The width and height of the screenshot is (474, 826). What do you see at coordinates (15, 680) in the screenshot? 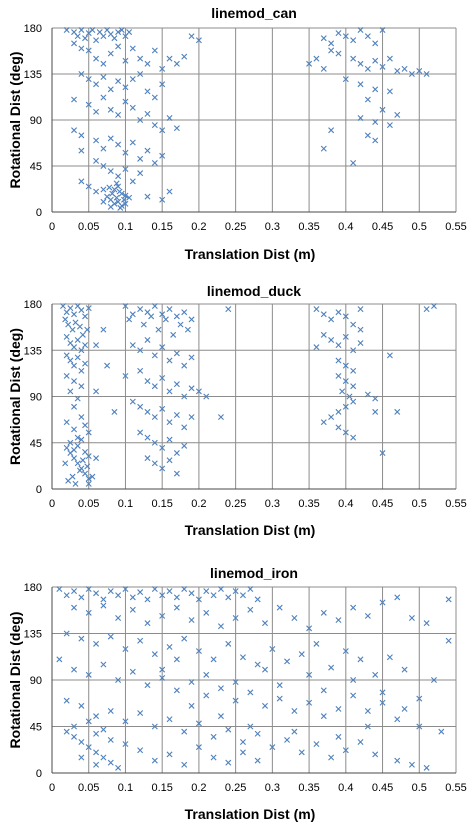
I see `y-axis-label: Rotational Dist (deg)` at bounding box center [15, 680].